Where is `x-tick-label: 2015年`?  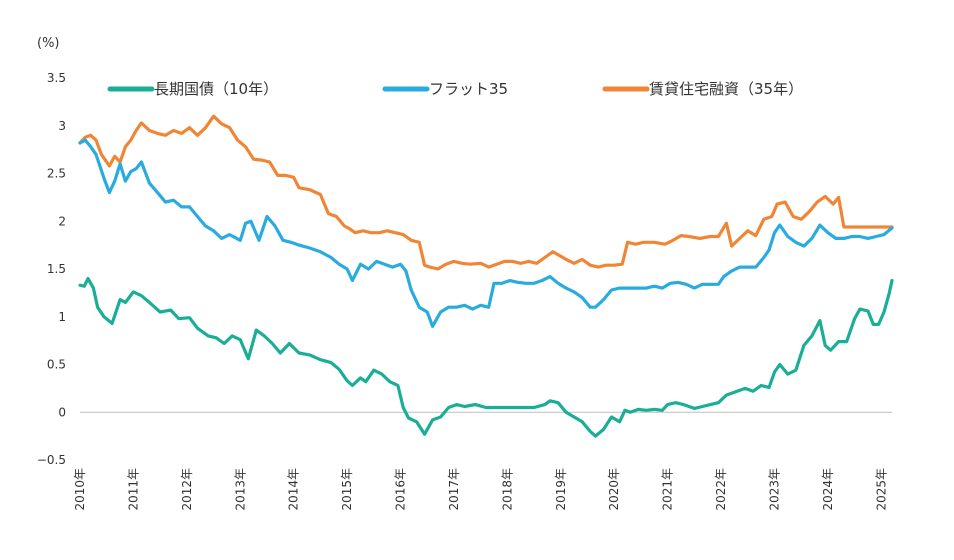
x-tick-label: 2015年 is located at coordinates (347, 489).